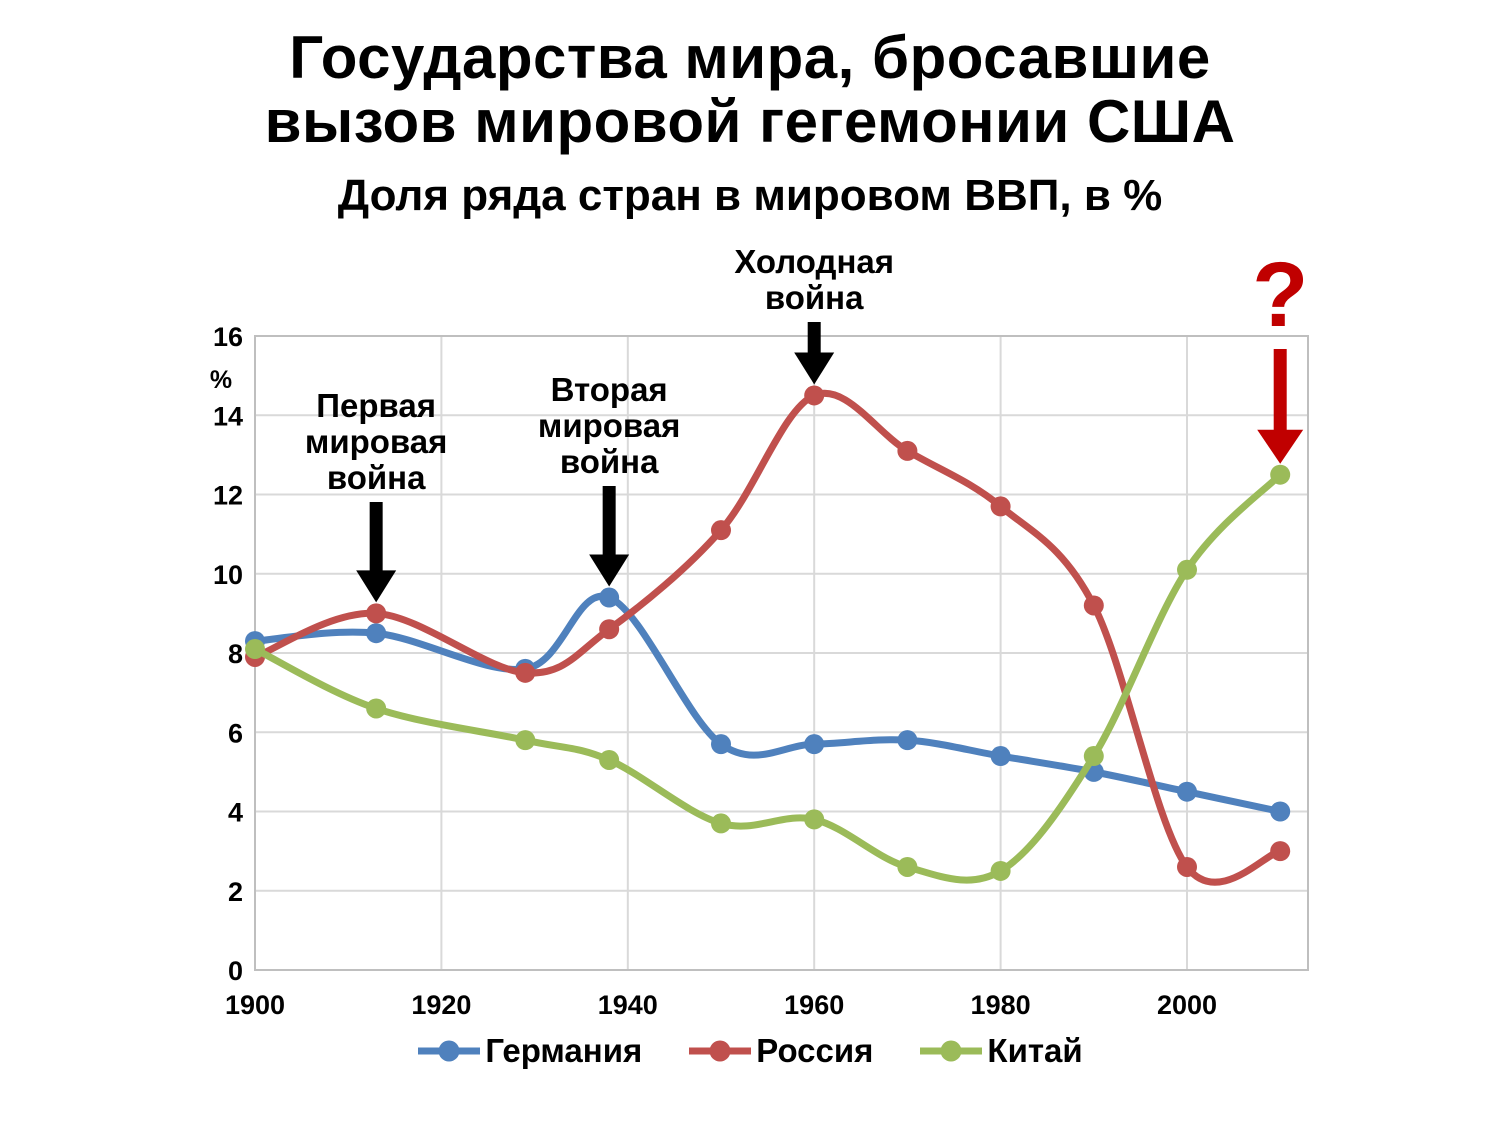 This screenshot has width=1500, height=1125. I want to click on annotation-ww1: Первая мировая война, so click(376, 442).